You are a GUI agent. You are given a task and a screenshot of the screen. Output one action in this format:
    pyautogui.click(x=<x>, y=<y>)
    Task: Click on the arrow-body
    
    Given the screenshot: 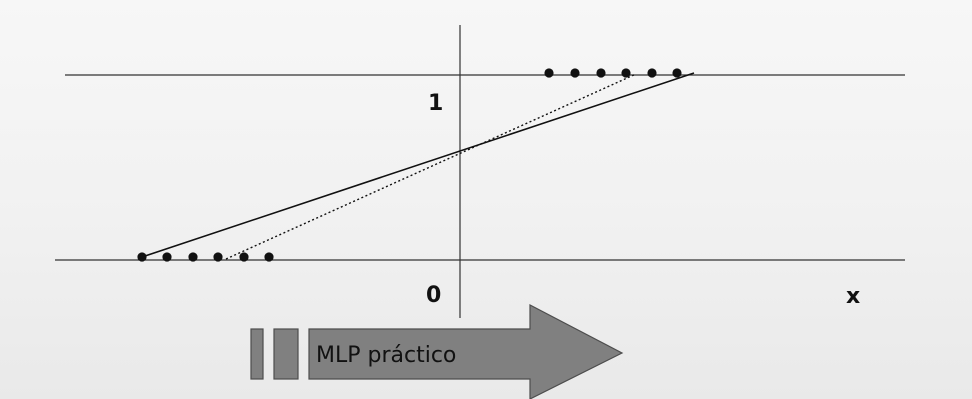 What is the action you would take?
    pyautogui.click(x=466, y=351)
    